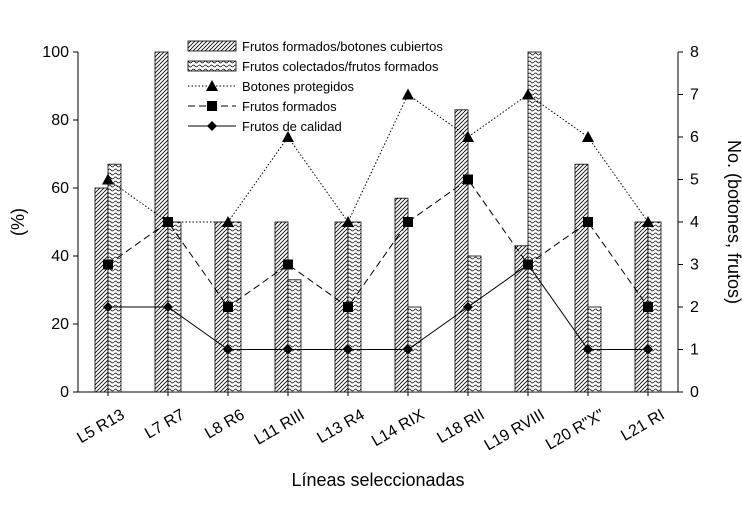 This screenshot has width=742, height=512. I want to click on legend-label: Frutos formados, so click(289, 106).